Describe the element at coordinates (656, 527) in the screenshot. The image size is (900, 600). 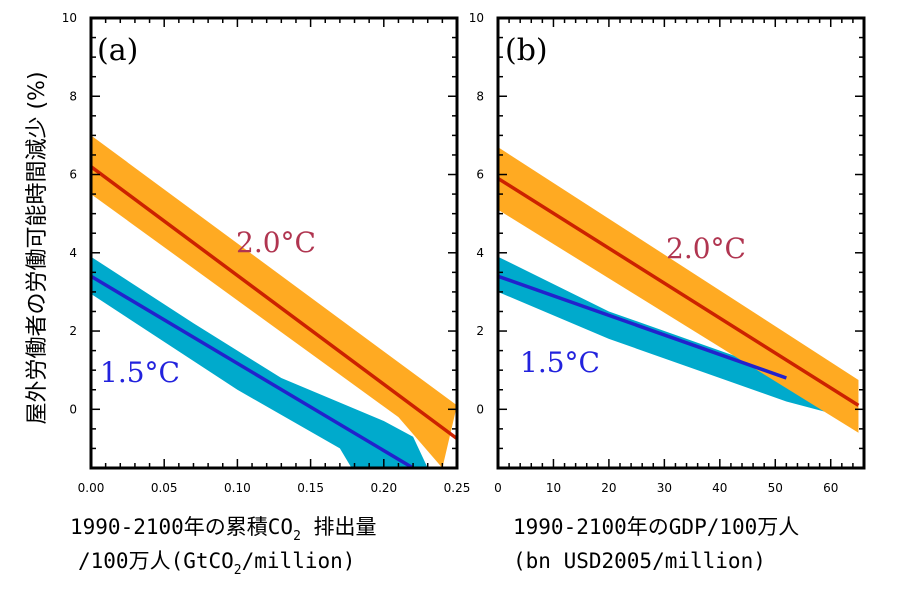
I see `x-axis-label-b-line1: 1990-2100年のGDP/100万人` at that location.